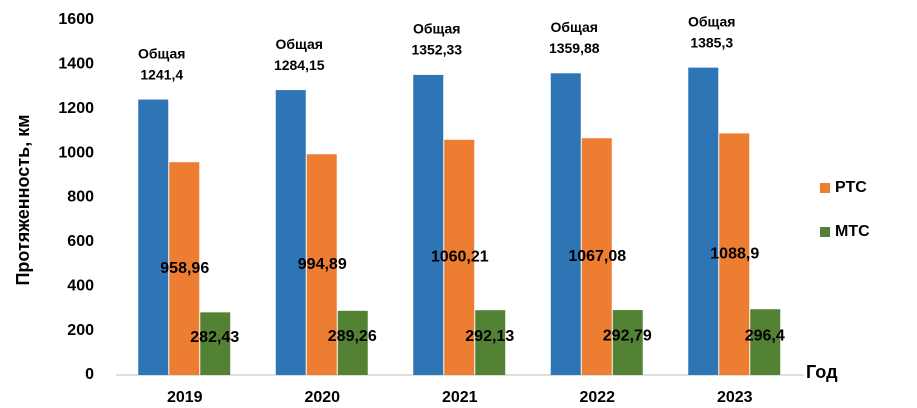 This screenshot has height=408, width=917. I want to click on y-tick-label: 1200, so click(76, 108).